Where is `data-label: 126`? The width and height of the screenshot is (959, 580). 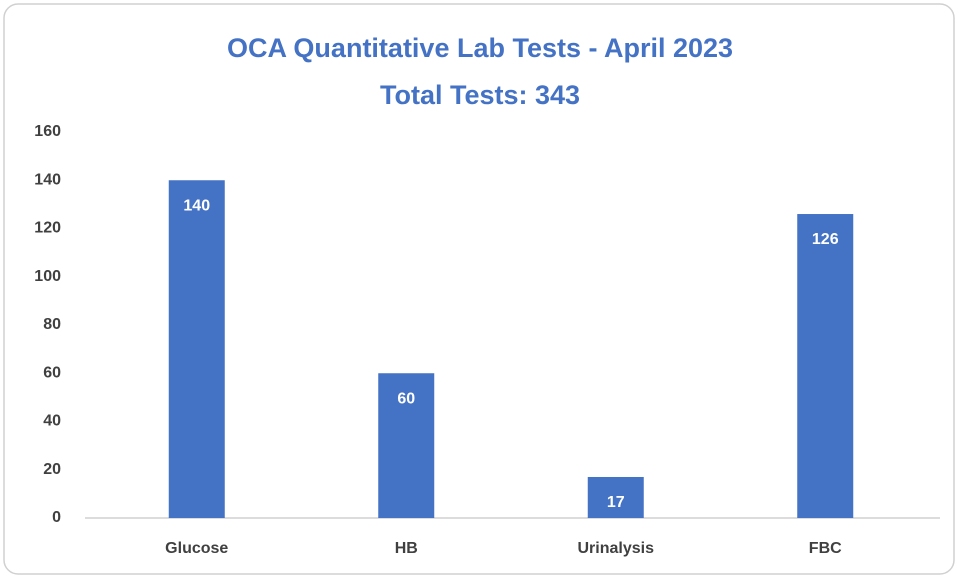 data-label: 126 is located at coordinates (825, 239).